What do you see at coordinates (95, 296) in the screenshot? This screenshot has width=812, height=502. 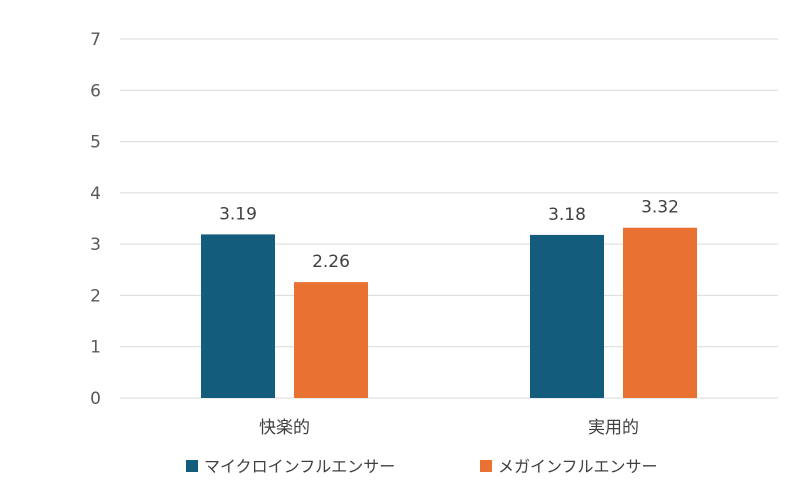 I see `y-tick-label: 2` at bounding box center [95, 296].